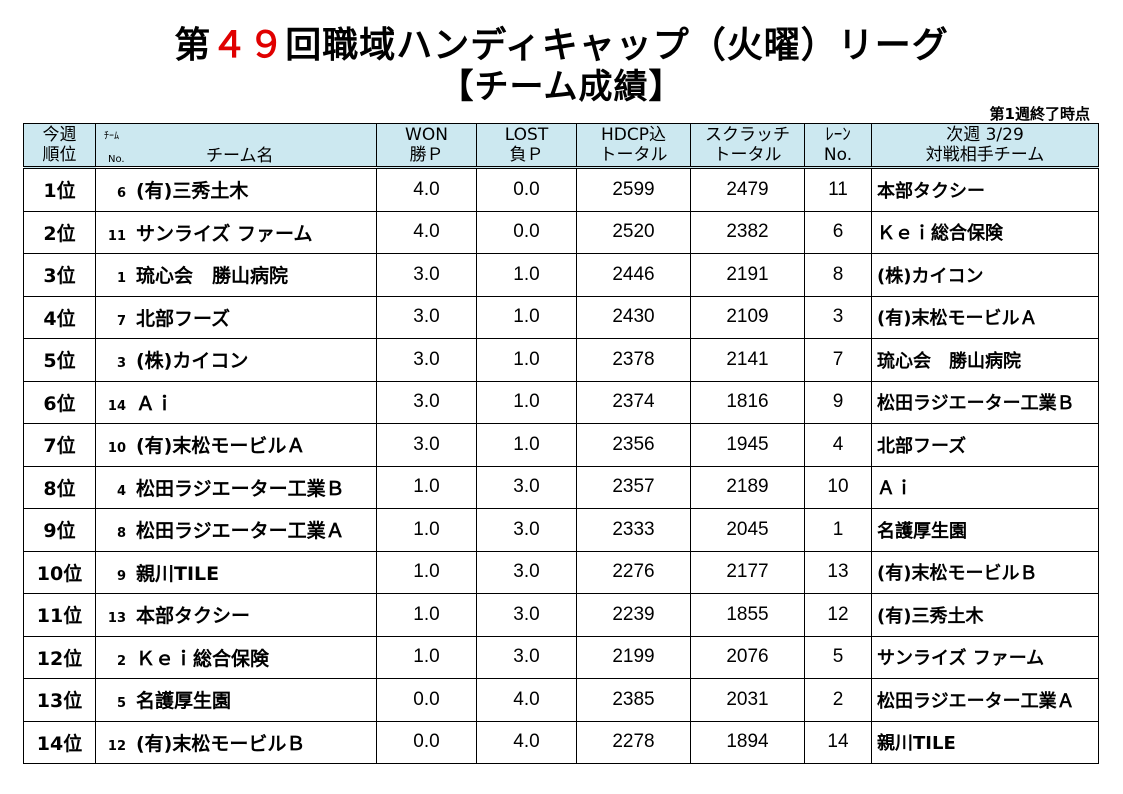  I want to click on header-team-no-top: ﾁｰﾑ, so click(111, 136).